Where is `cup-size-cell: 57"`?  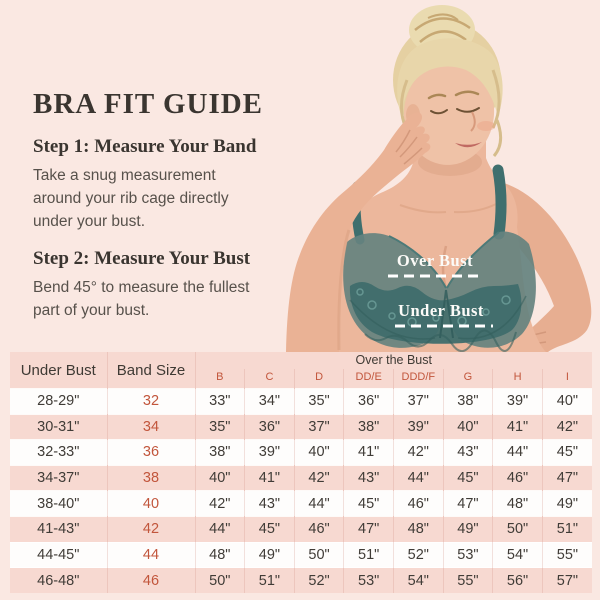
cup-size-cell: 57" is located at coordinates (567, 580).